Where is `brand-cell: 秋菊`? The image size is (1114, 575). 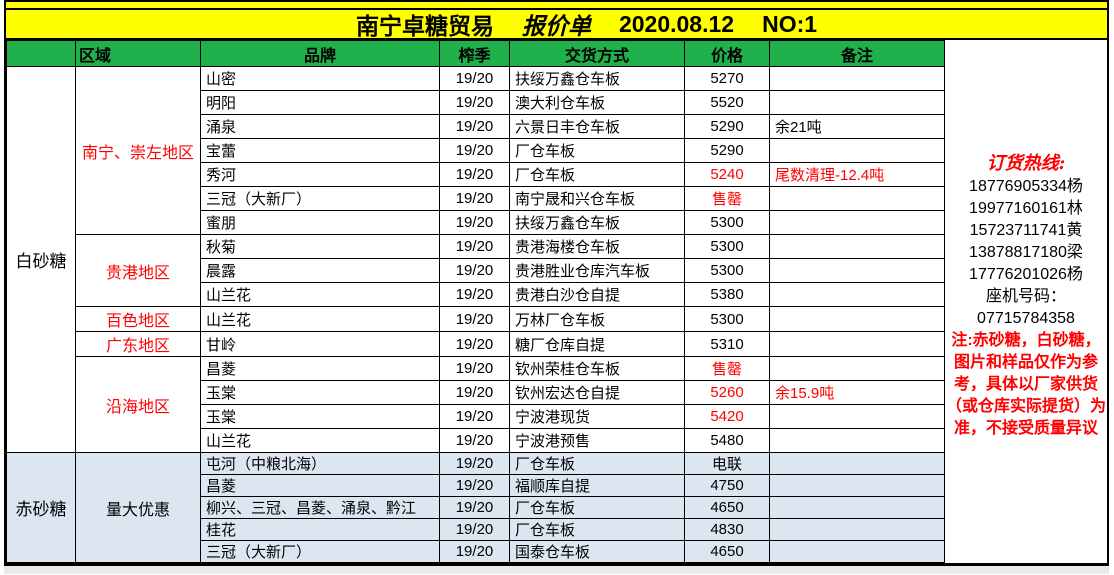
brand-cell: 秋菊 is located at coordinates (320, 246).